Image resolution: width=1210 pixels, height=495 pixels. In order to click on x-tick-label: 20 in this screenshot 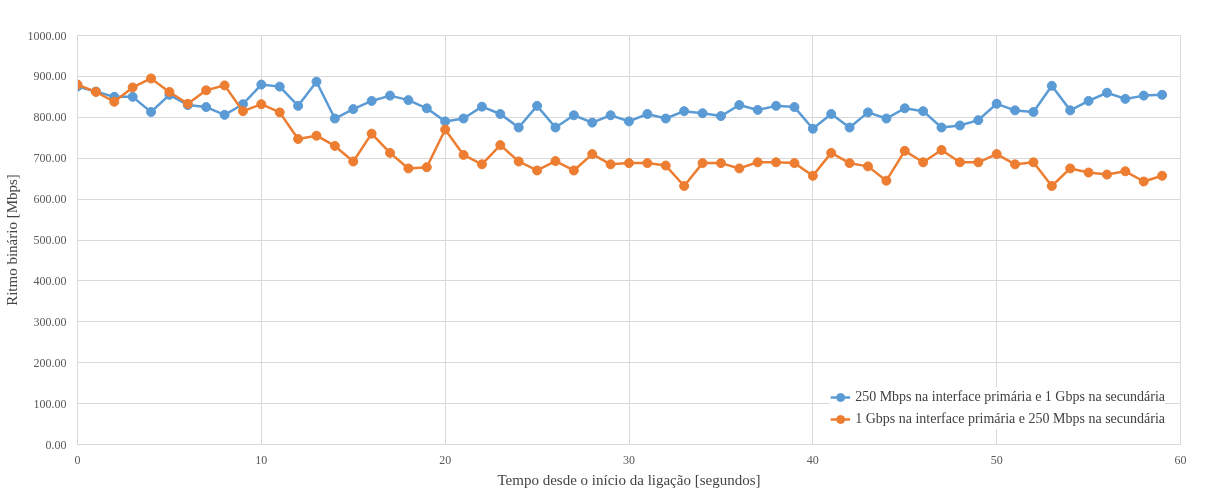, I will do `click(445, 459)`.